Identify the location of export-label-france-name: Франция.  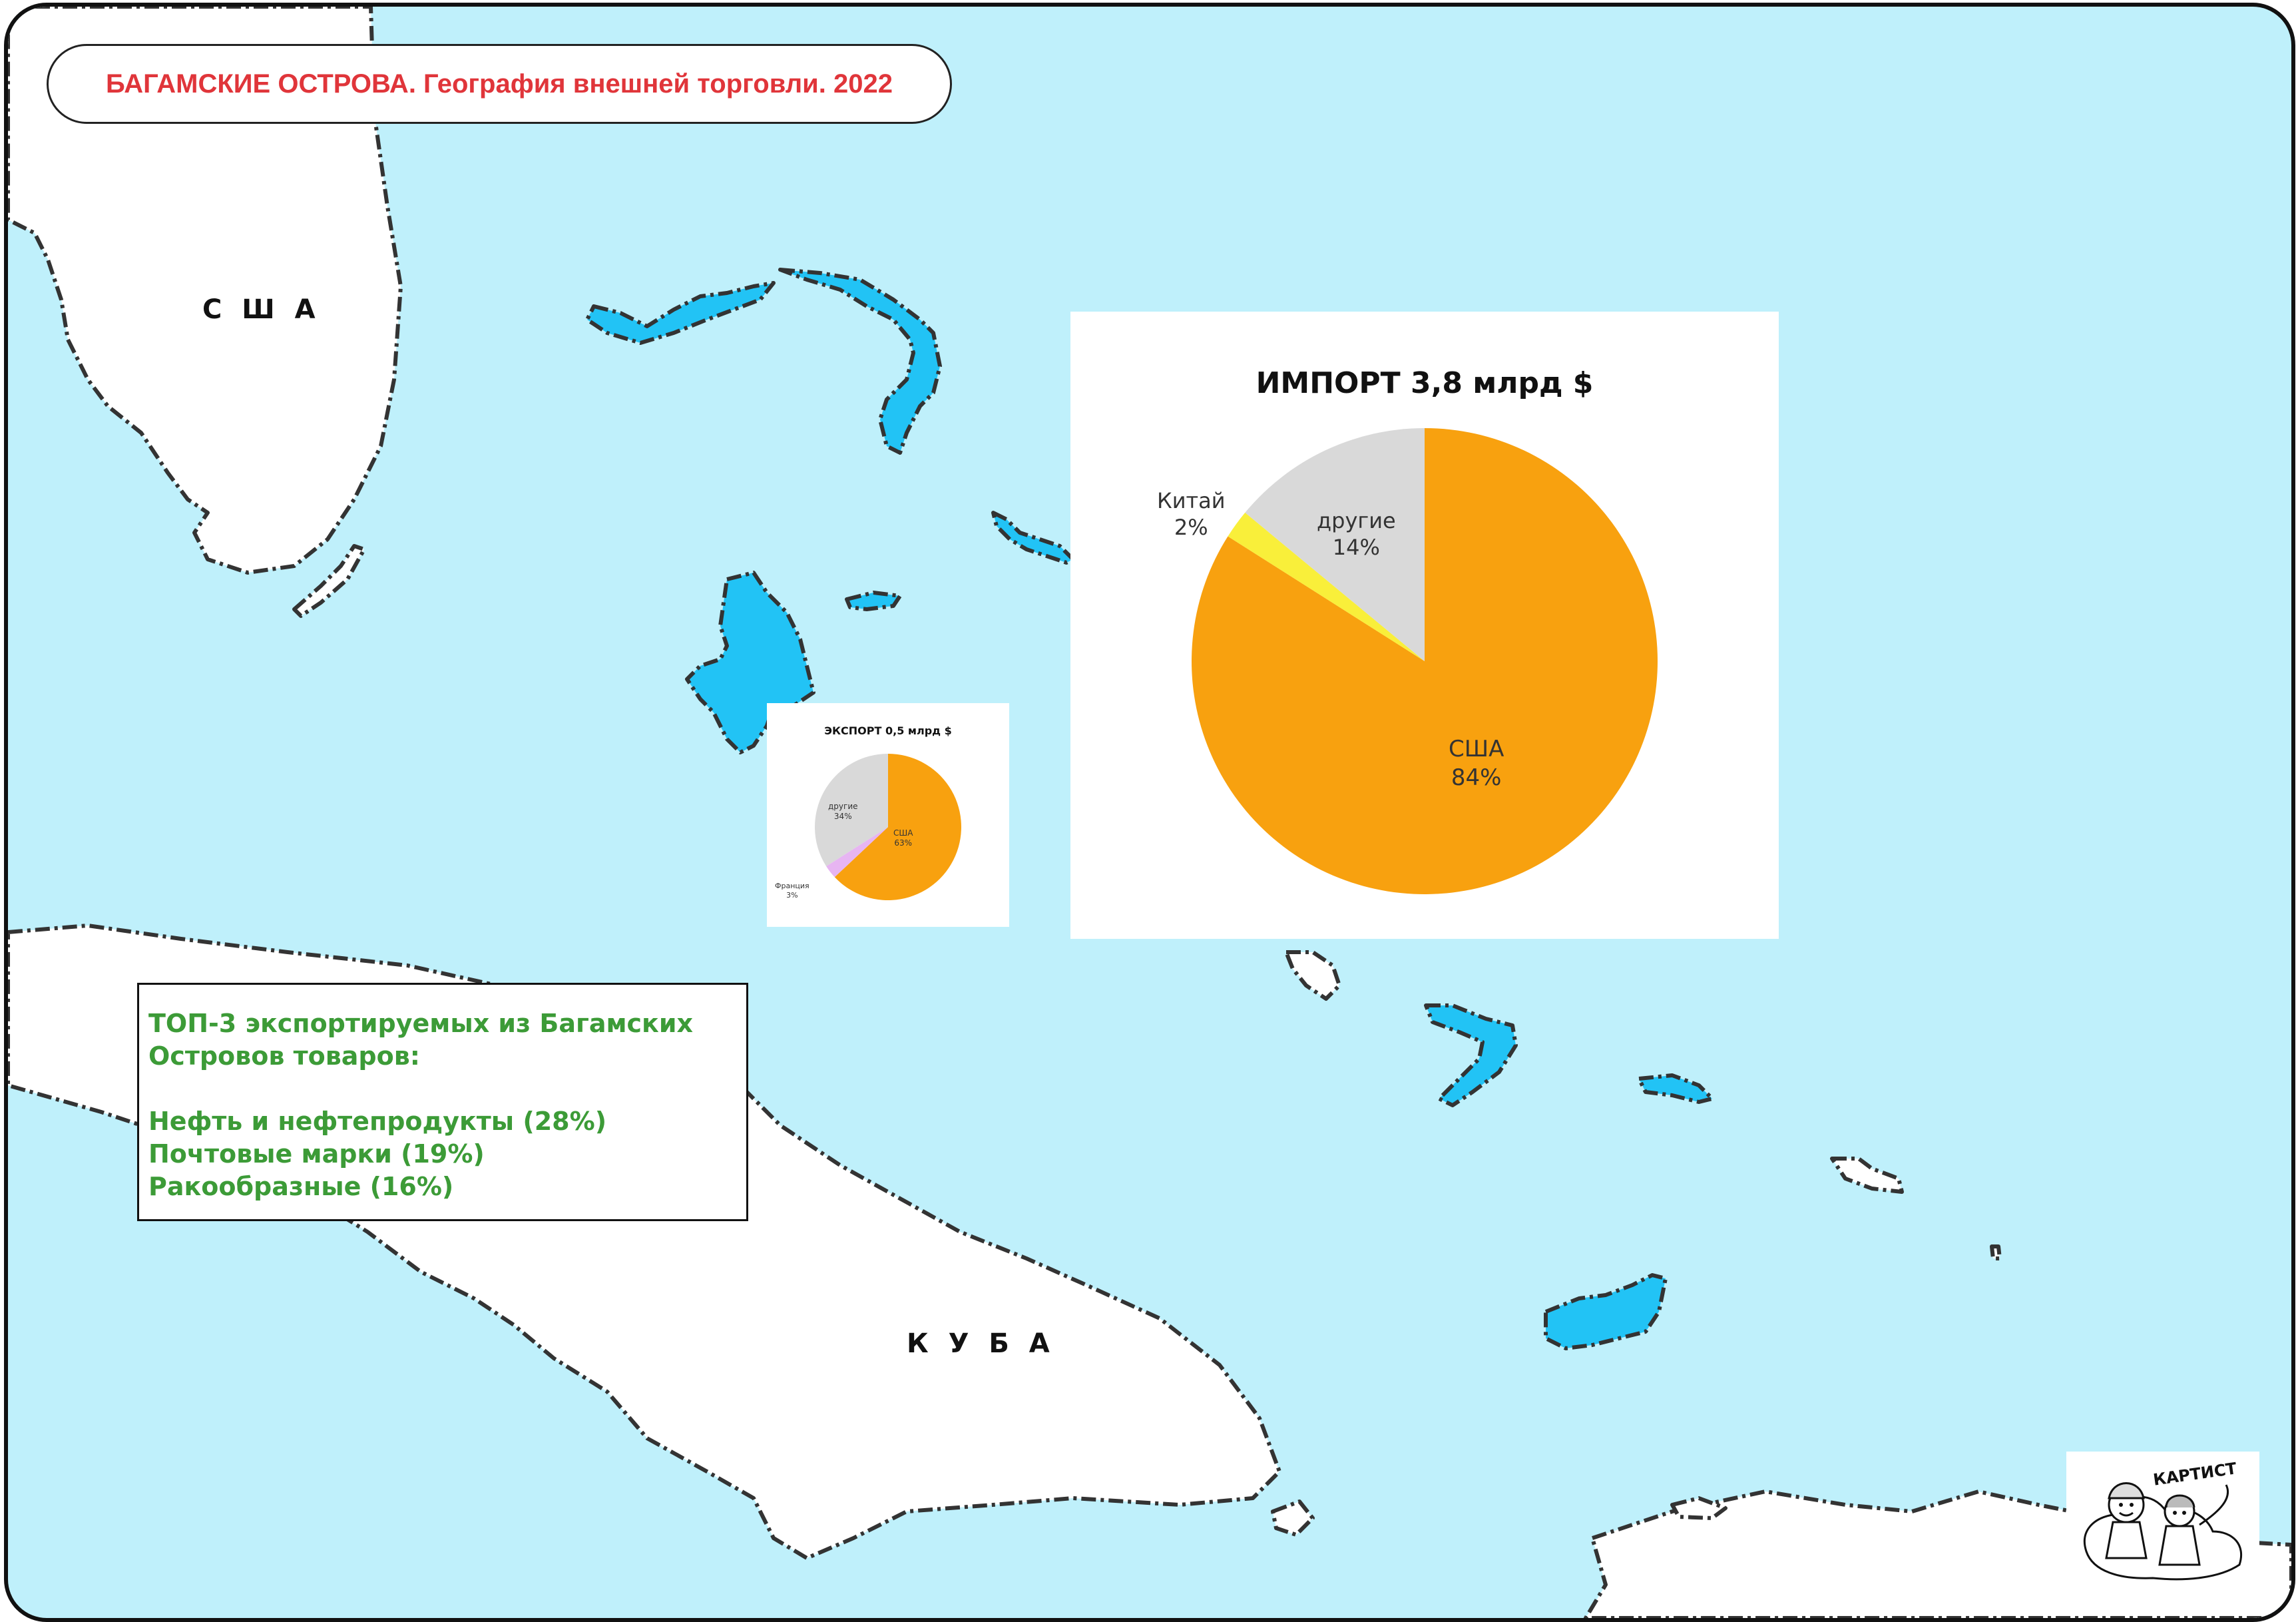
(792, 886).